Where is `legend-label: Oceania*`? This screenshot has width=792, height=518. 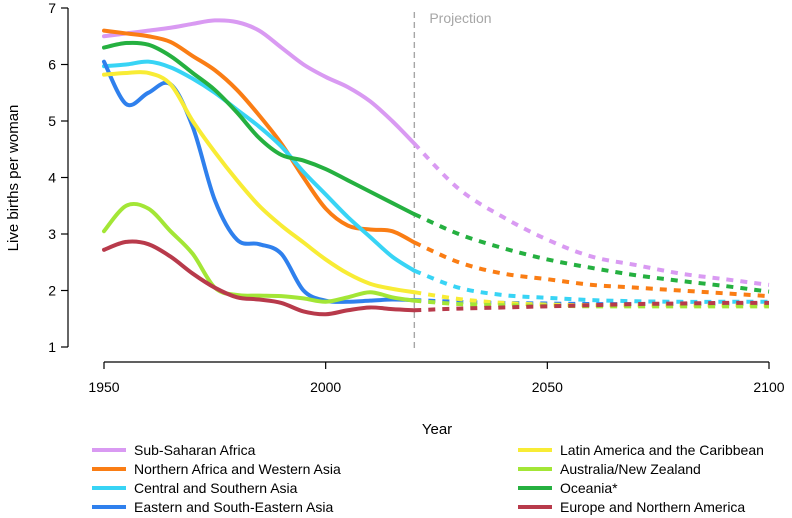 legend-label: Oceania* is located at coordinates (589, 488).